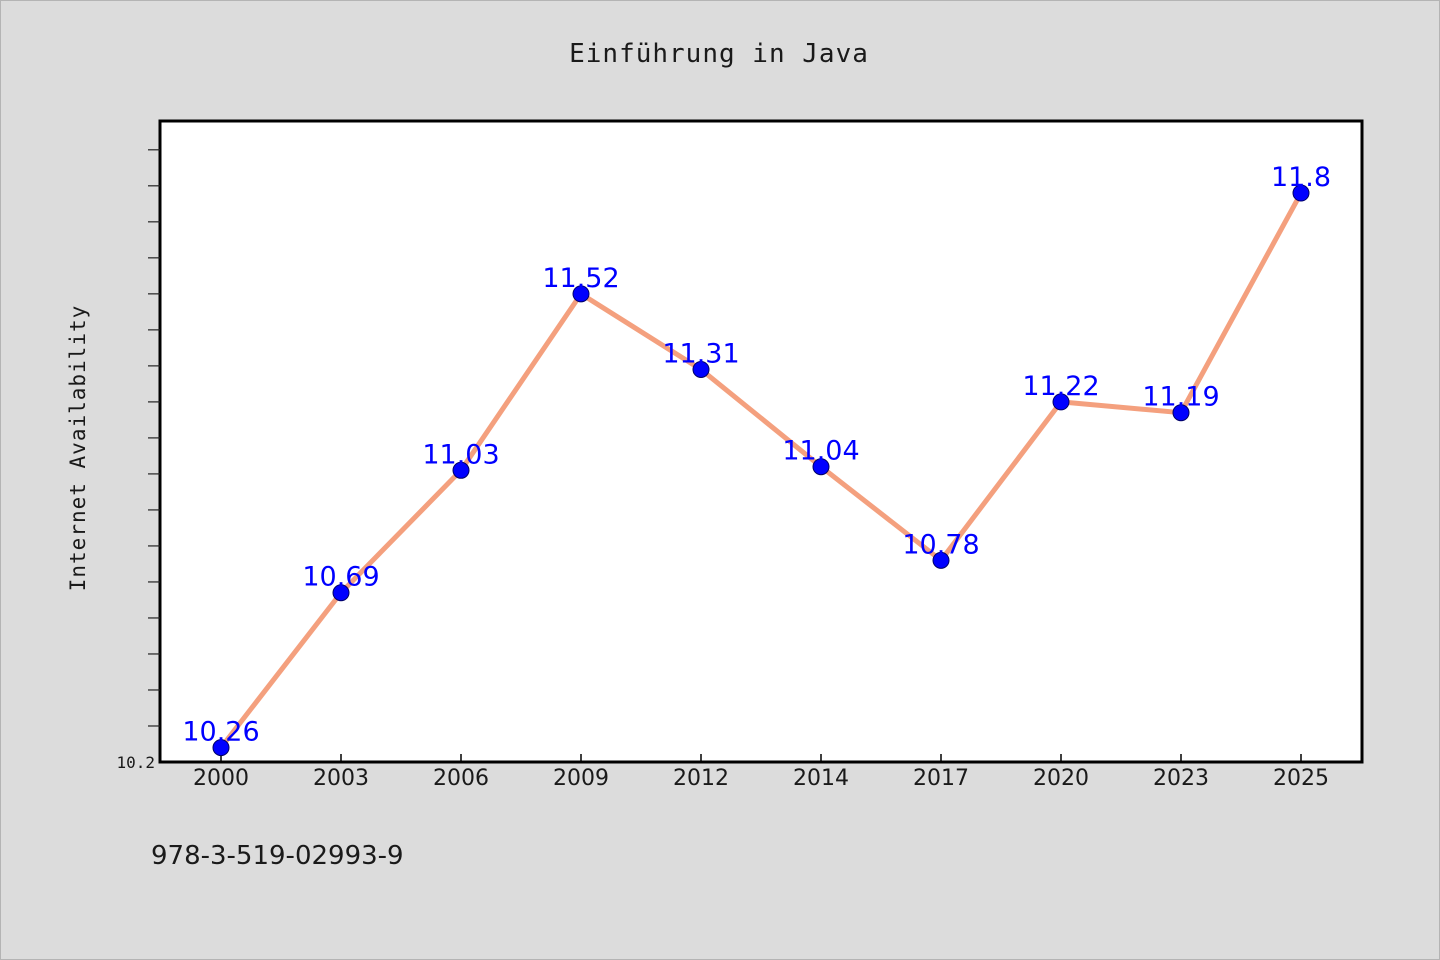 The height and width of the screenshot is (960, 1440). Describe the element at coordinates (1180, 397) in the screenshot. I see `data-label: 11.19` at that location.